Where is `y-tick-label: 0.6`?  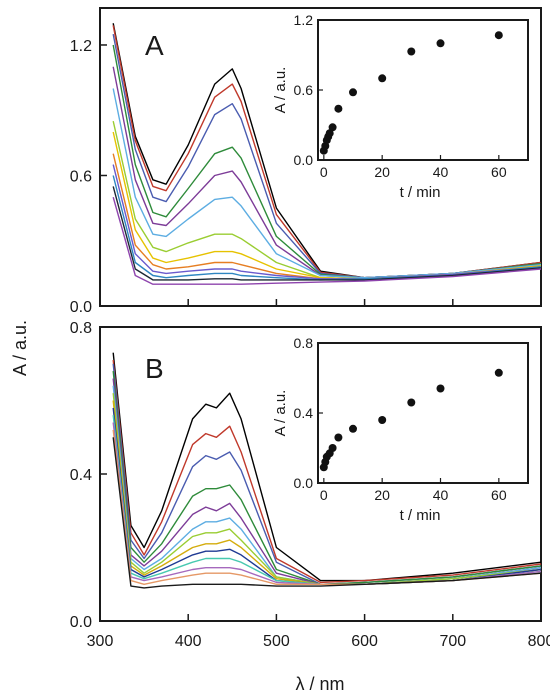
y-tick-label: 0.6 is located at coordinates (81, 176).